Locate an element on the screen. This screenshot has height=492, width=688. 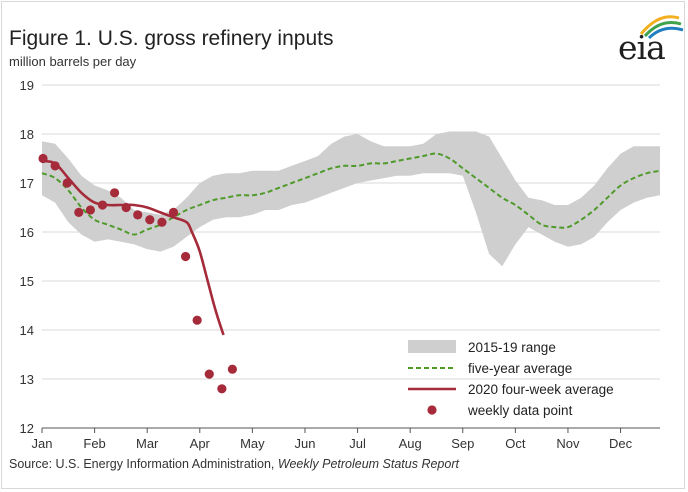
x-tick-label: Sep is located at coordinates (462, 443).